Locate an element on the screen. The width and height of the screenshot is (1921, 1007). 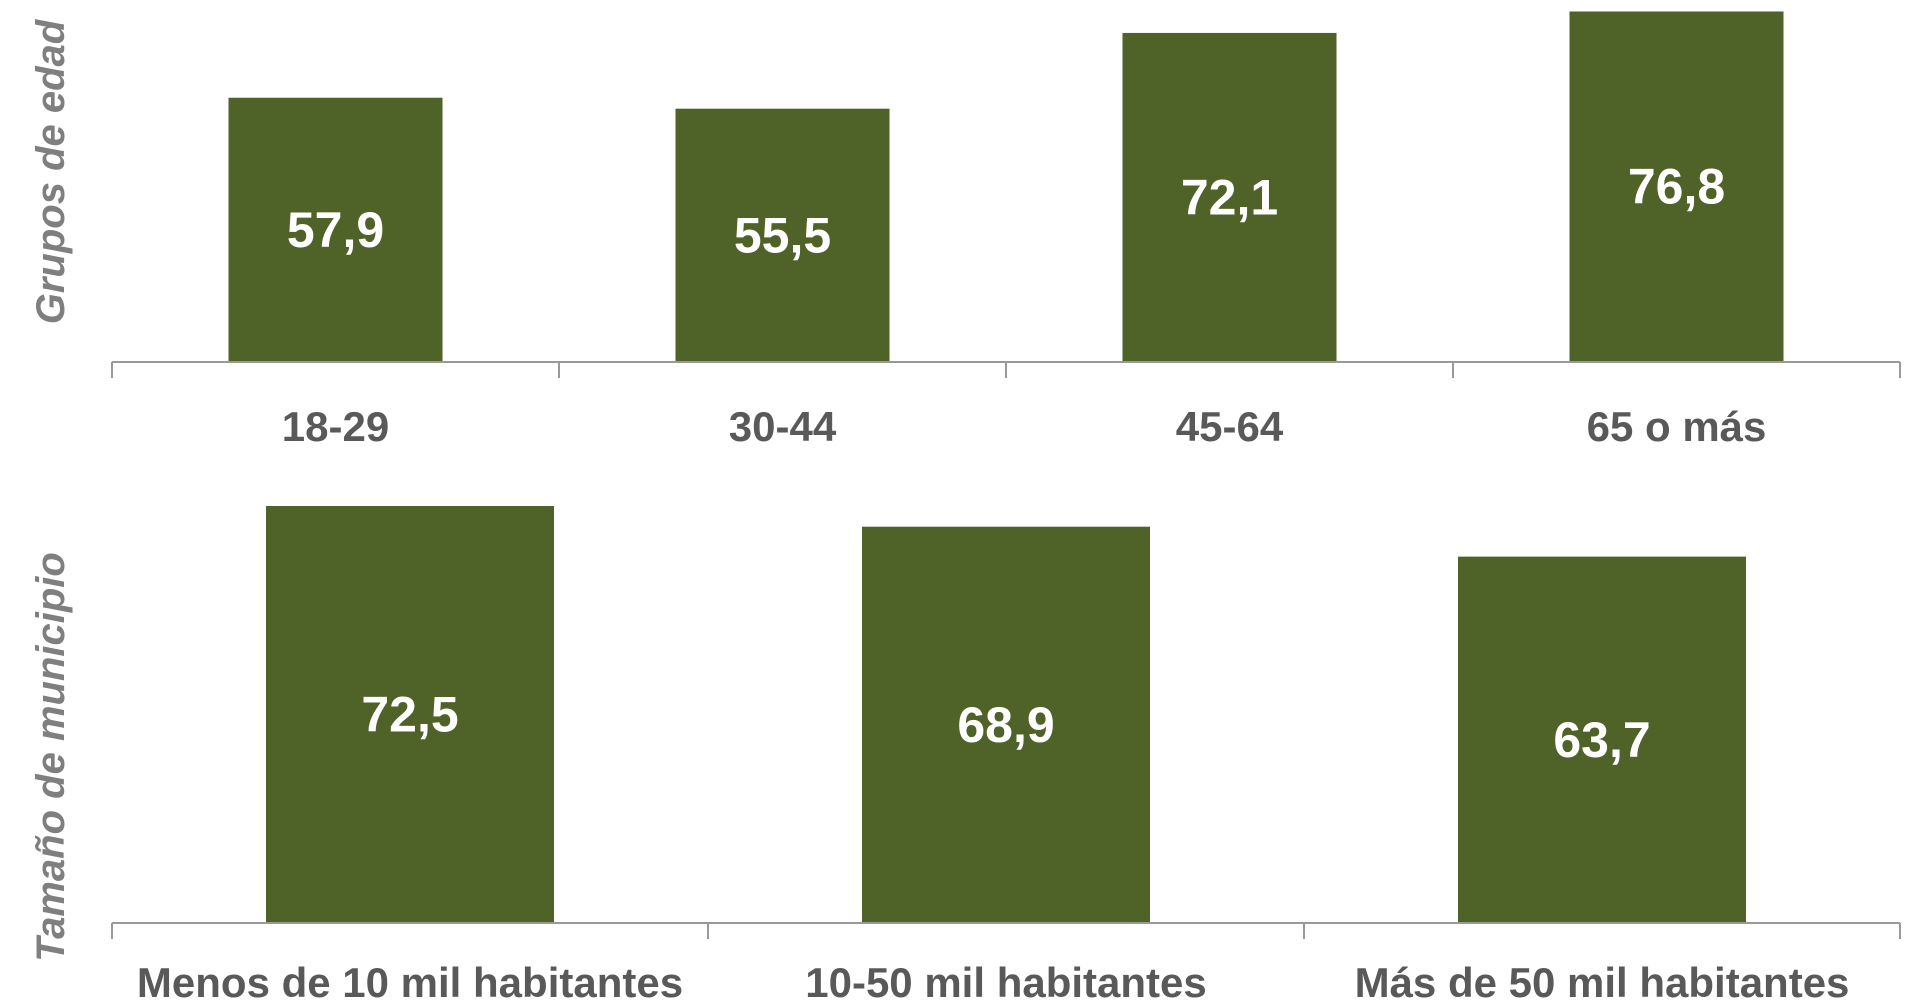
bar-menos-de-10-mil-habitantes is located at coordinates (410, 714).